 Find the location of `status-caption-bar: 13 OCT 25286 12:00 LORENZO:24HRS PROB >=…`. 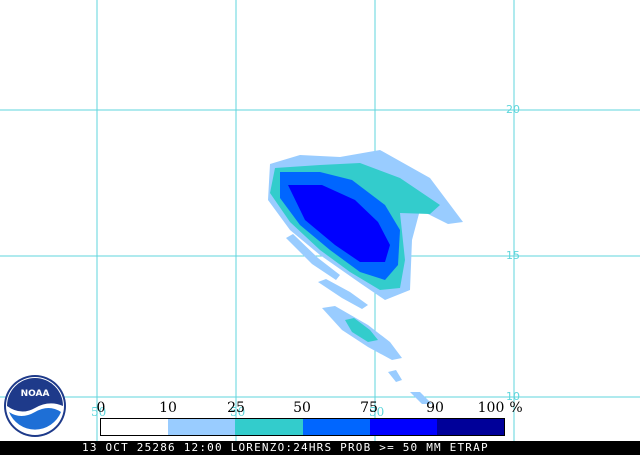

status-caption-bar: 13 OCT 25286 12:00 LORENZO:24HRS PROB >=… is located at coordinates (320, 448).